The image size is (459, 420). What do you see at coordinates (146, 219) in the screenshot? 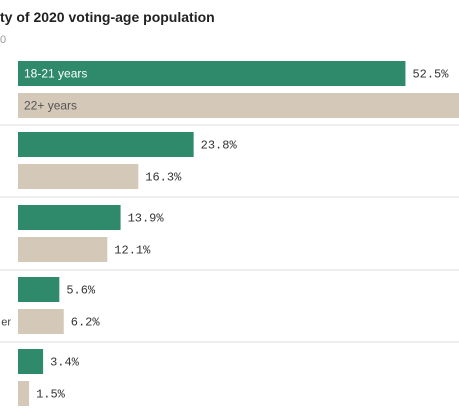
I see `value-label: 13.9%` at bounding box center [146, 219].